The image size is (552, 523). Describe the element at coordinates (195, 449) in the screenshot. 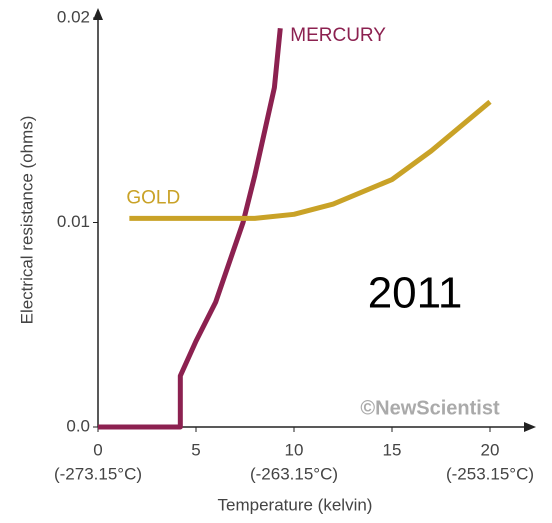

I see `x-tick-label: 5` at that location.